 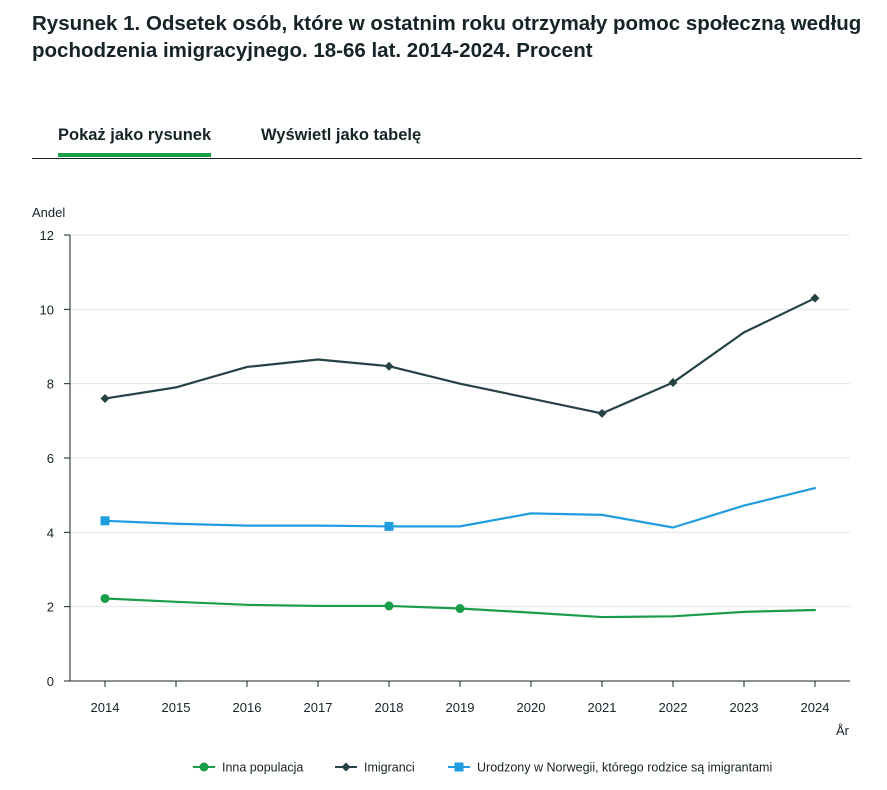 I want to click on legend-label: Imigranci, so click(x=389, y=768).